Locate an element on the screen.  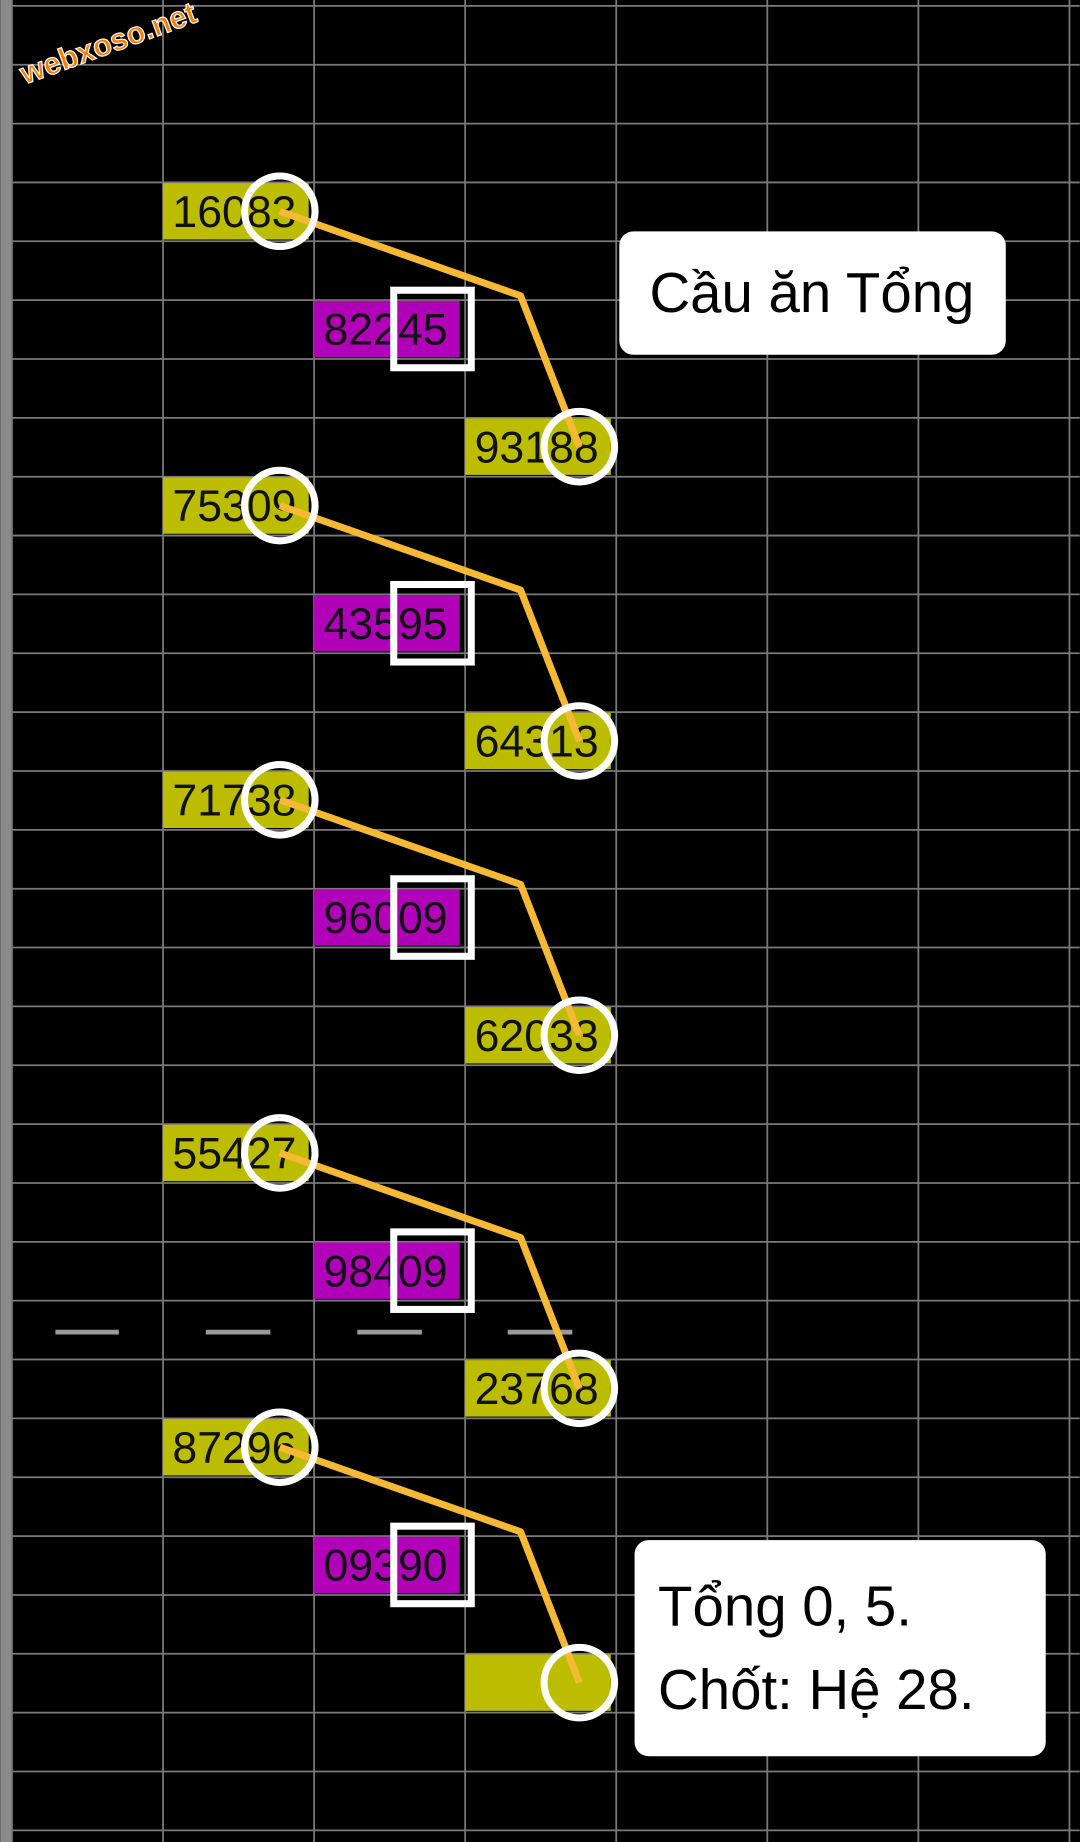
title-note: Cầu ăn Tổng is located at coordinates (811, 292).